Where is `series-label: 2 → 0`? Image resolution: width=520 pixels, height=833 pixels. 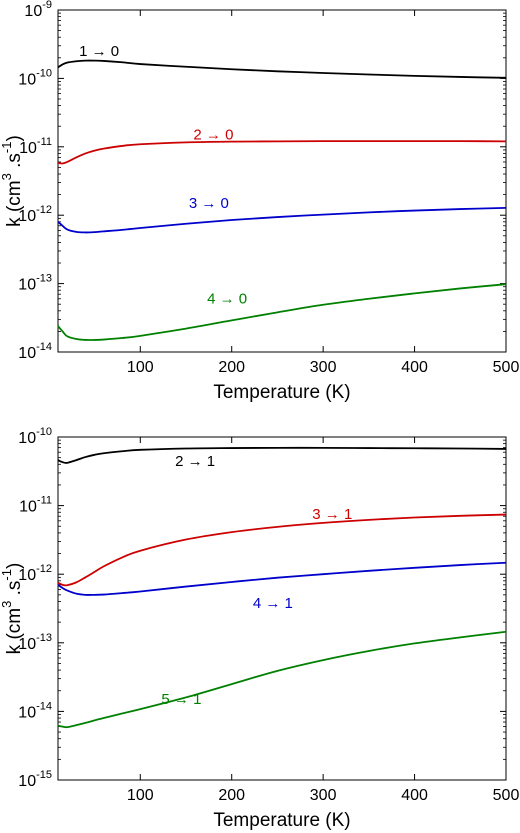
series-label: 2 → 0 is located at coordinates (213, 134).